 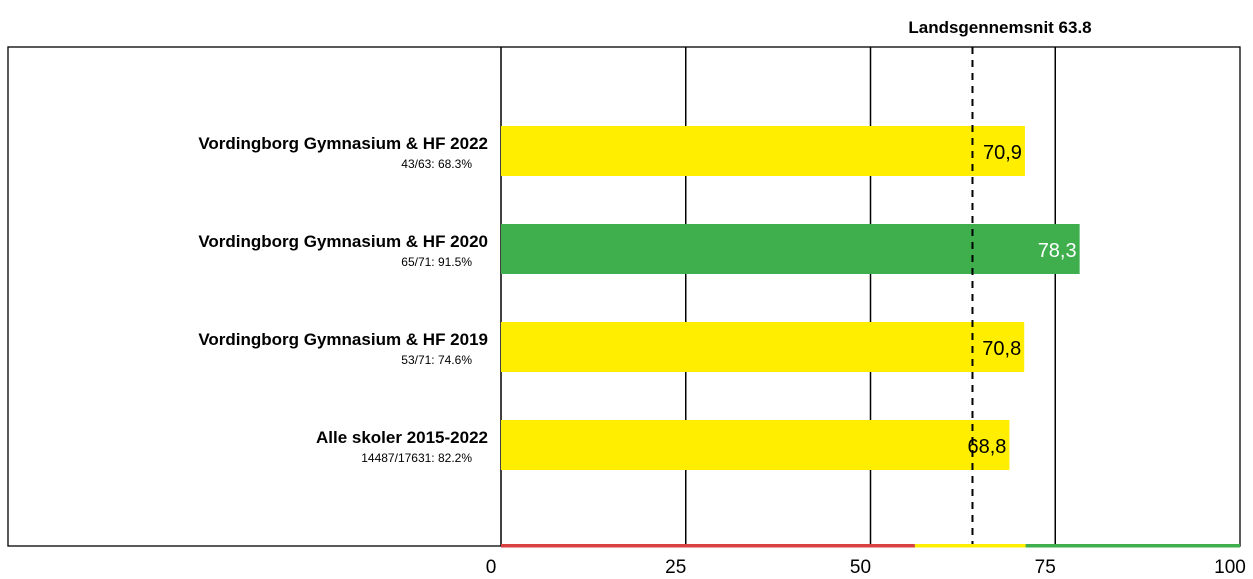 I want to click on x-tick-label: 0, so click(x=491, y=567).